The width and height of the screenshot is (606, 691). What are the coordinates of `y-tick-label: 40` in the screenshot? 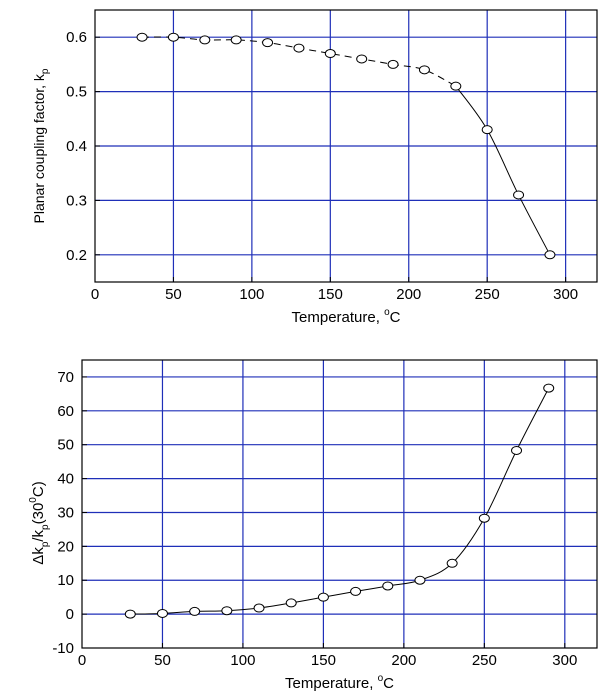 It's located at (65, 479).